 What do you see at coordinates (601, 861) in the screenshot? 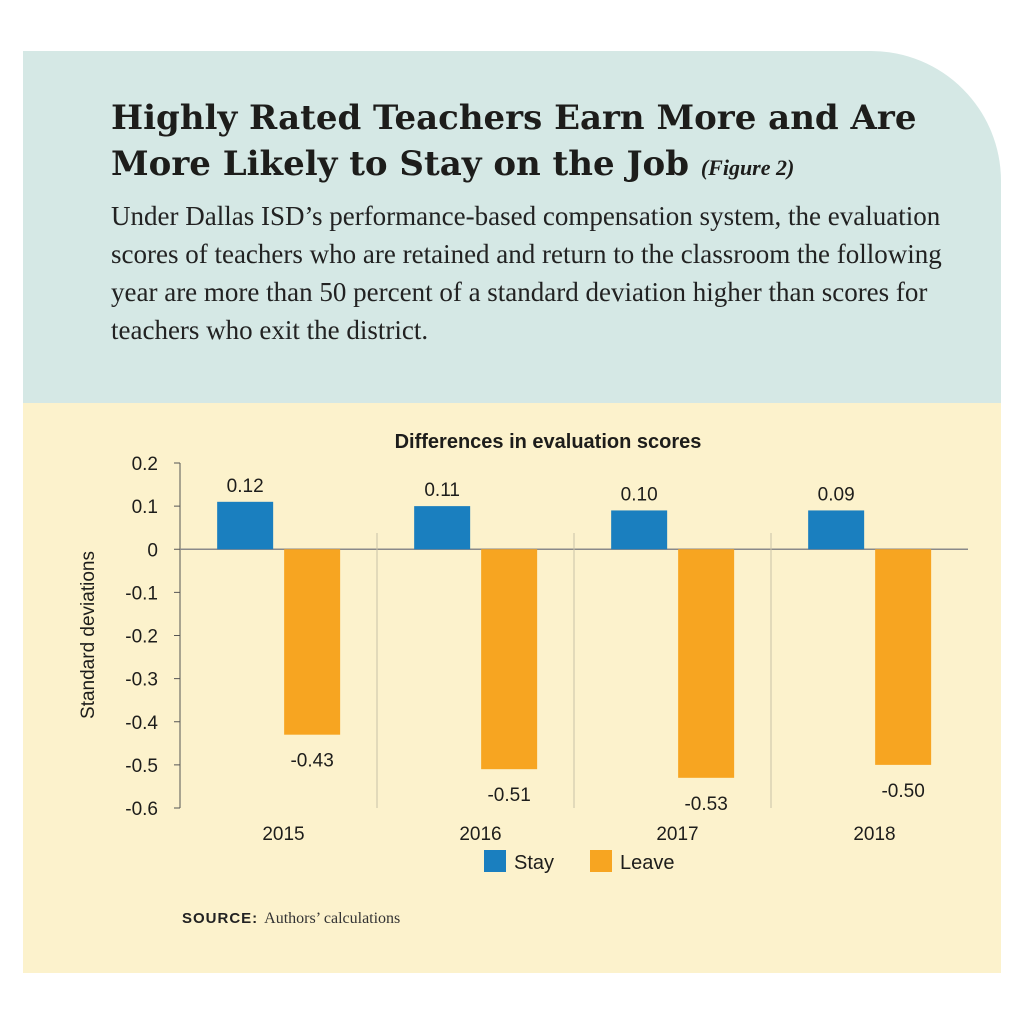
I see `legend-swatch-leave` at bounding box center [601, 861].